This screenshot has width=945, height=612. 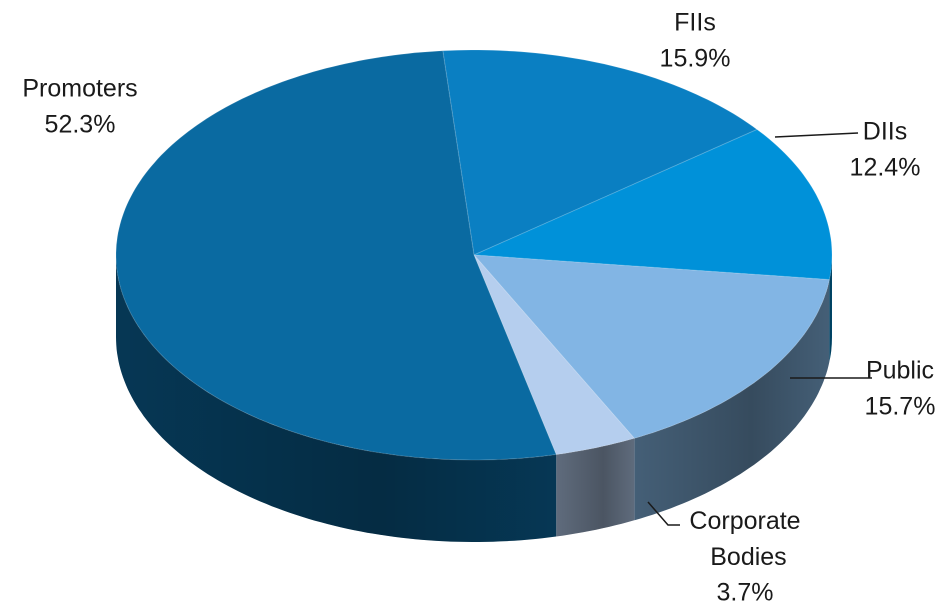 I want to click on value-label: 3.7%, so click(x=745, y=593).